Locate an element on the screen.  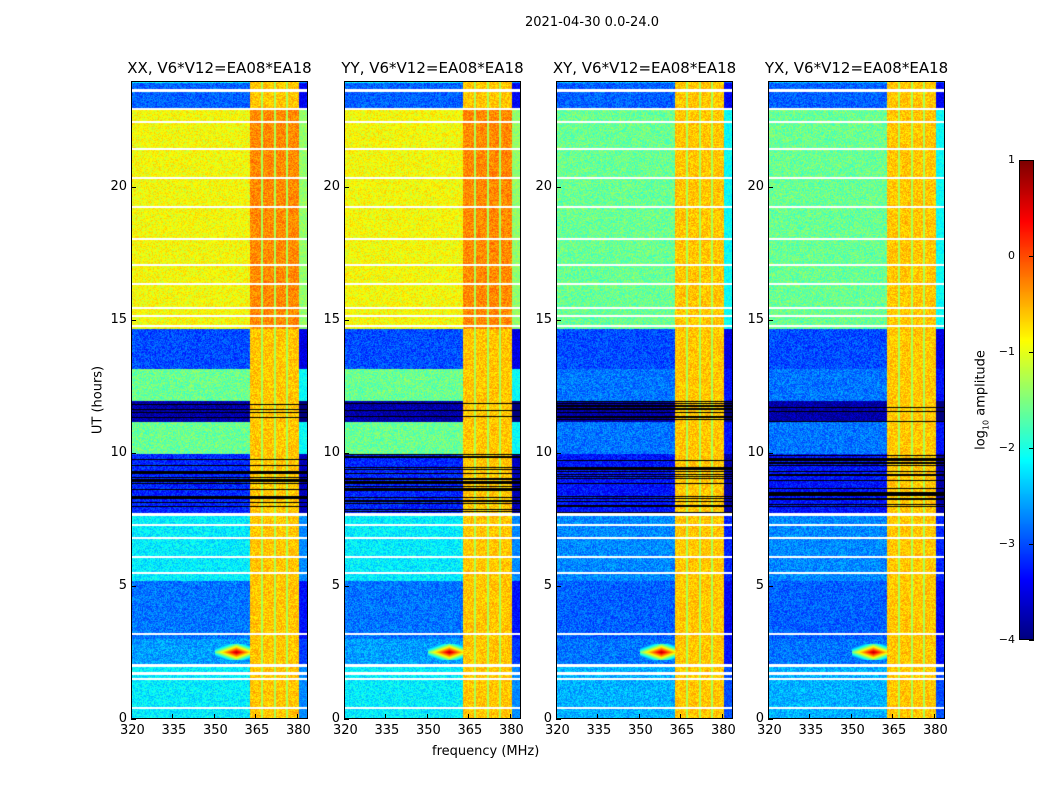
figure-suptitle: 2021-04-30 0.0-24.0 is located at coordinates (592, 22).